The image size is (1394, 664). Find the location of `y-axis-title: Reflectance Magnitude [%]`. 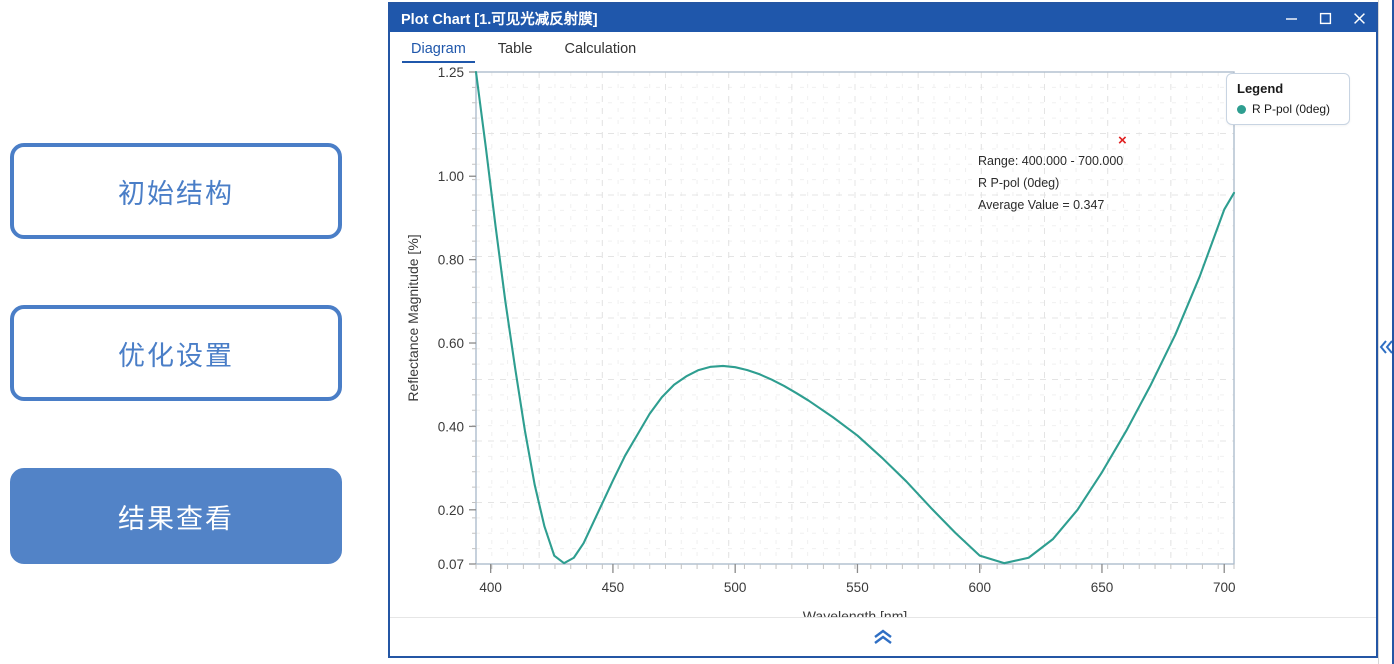

y-axis-title: Reflectance Magnitude [%] is located at coordinates (413, 317).